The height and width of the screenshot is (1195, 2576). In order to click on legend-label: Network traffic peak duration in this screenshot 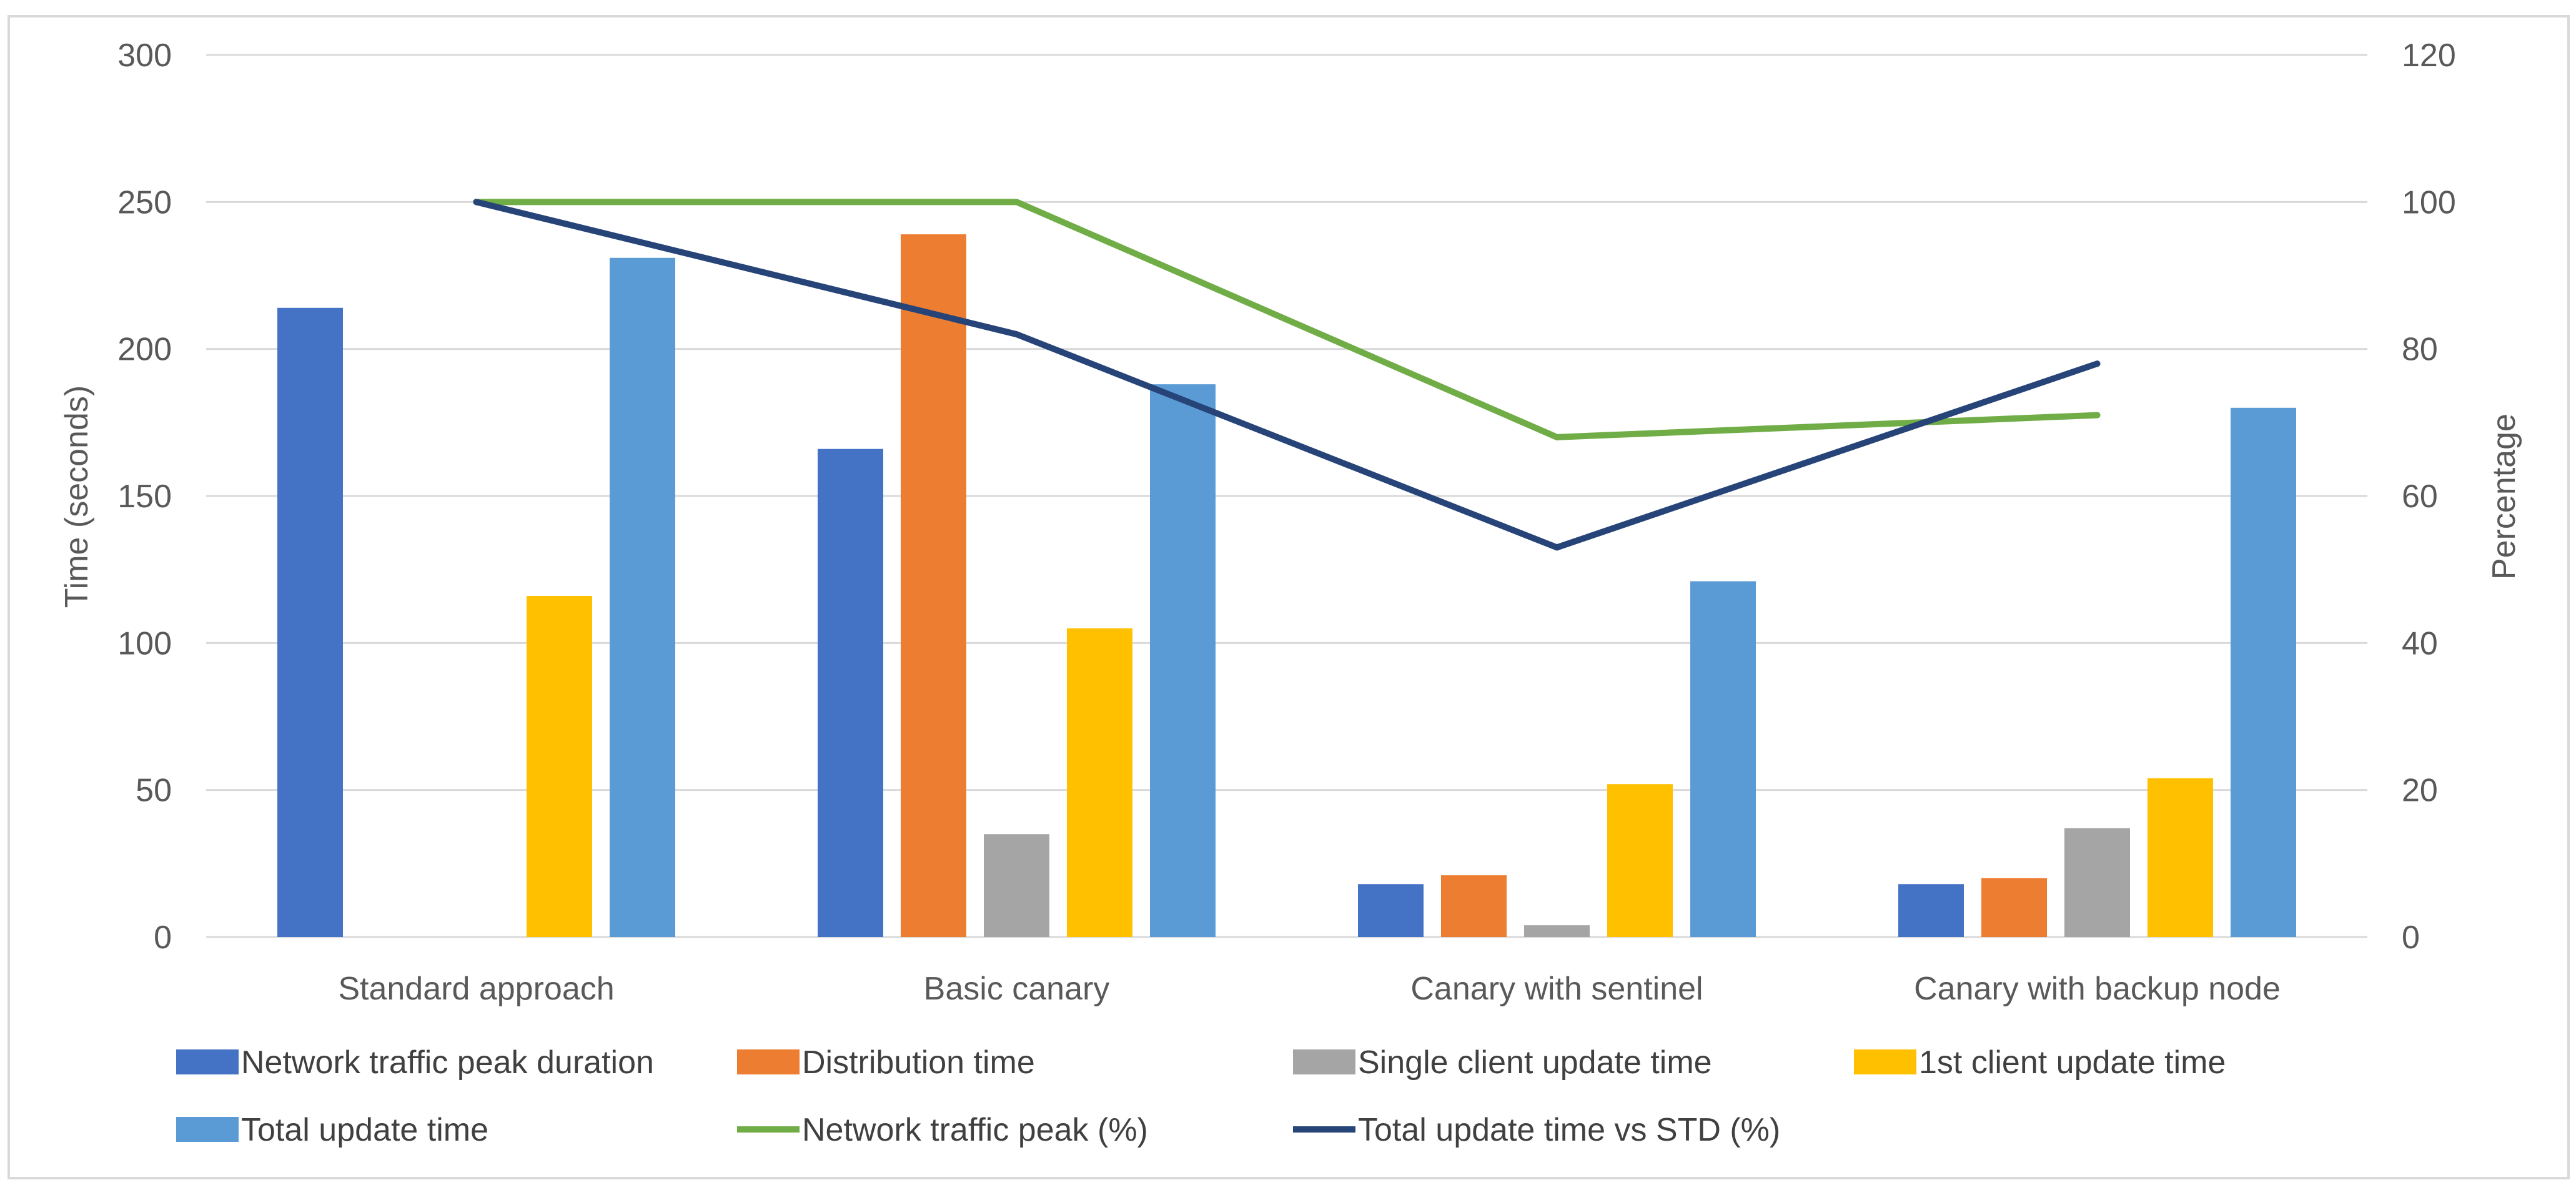, I will do `click(447, 1062)`.